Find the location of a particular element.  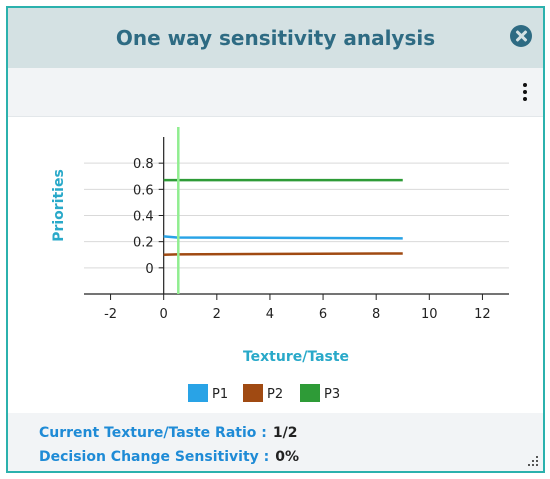

y-tick-label: 0.2 is located at coordinates (143, 243).